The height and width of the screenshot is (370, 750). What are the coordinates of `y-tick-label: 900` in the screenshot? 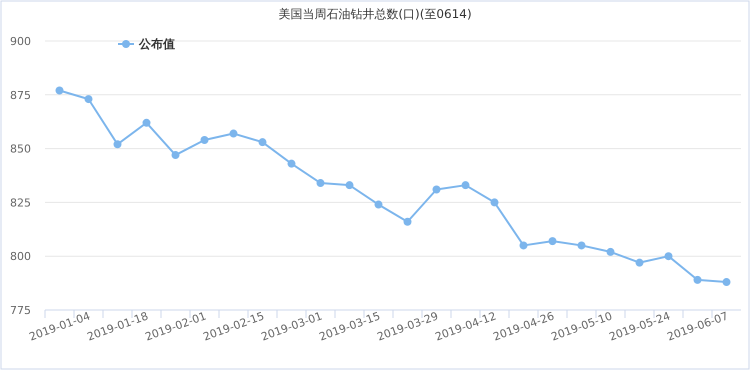 It's located at (20, 41).